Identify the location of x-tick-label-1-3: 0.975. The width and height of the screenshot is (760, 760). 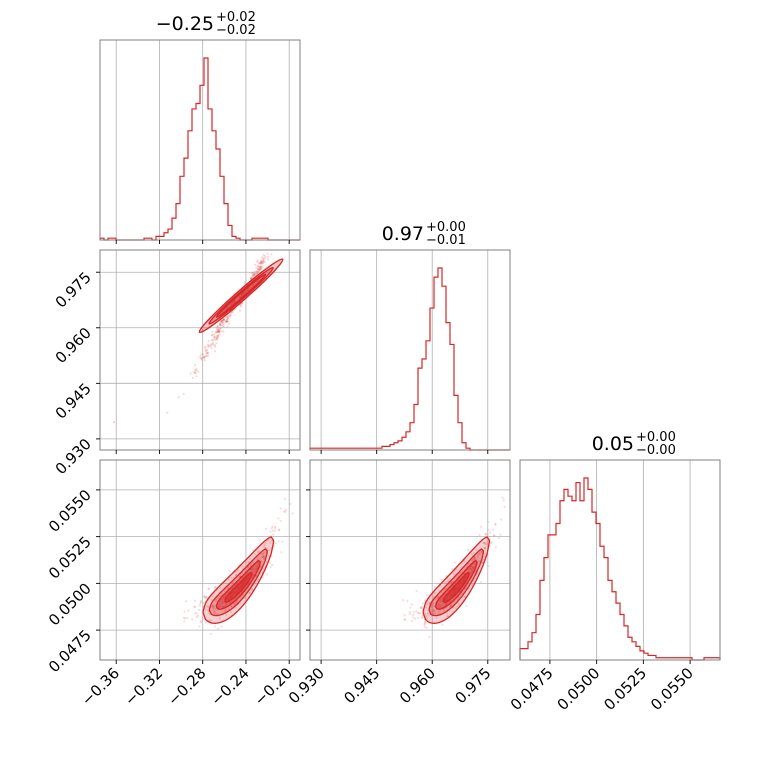
(473, 685).